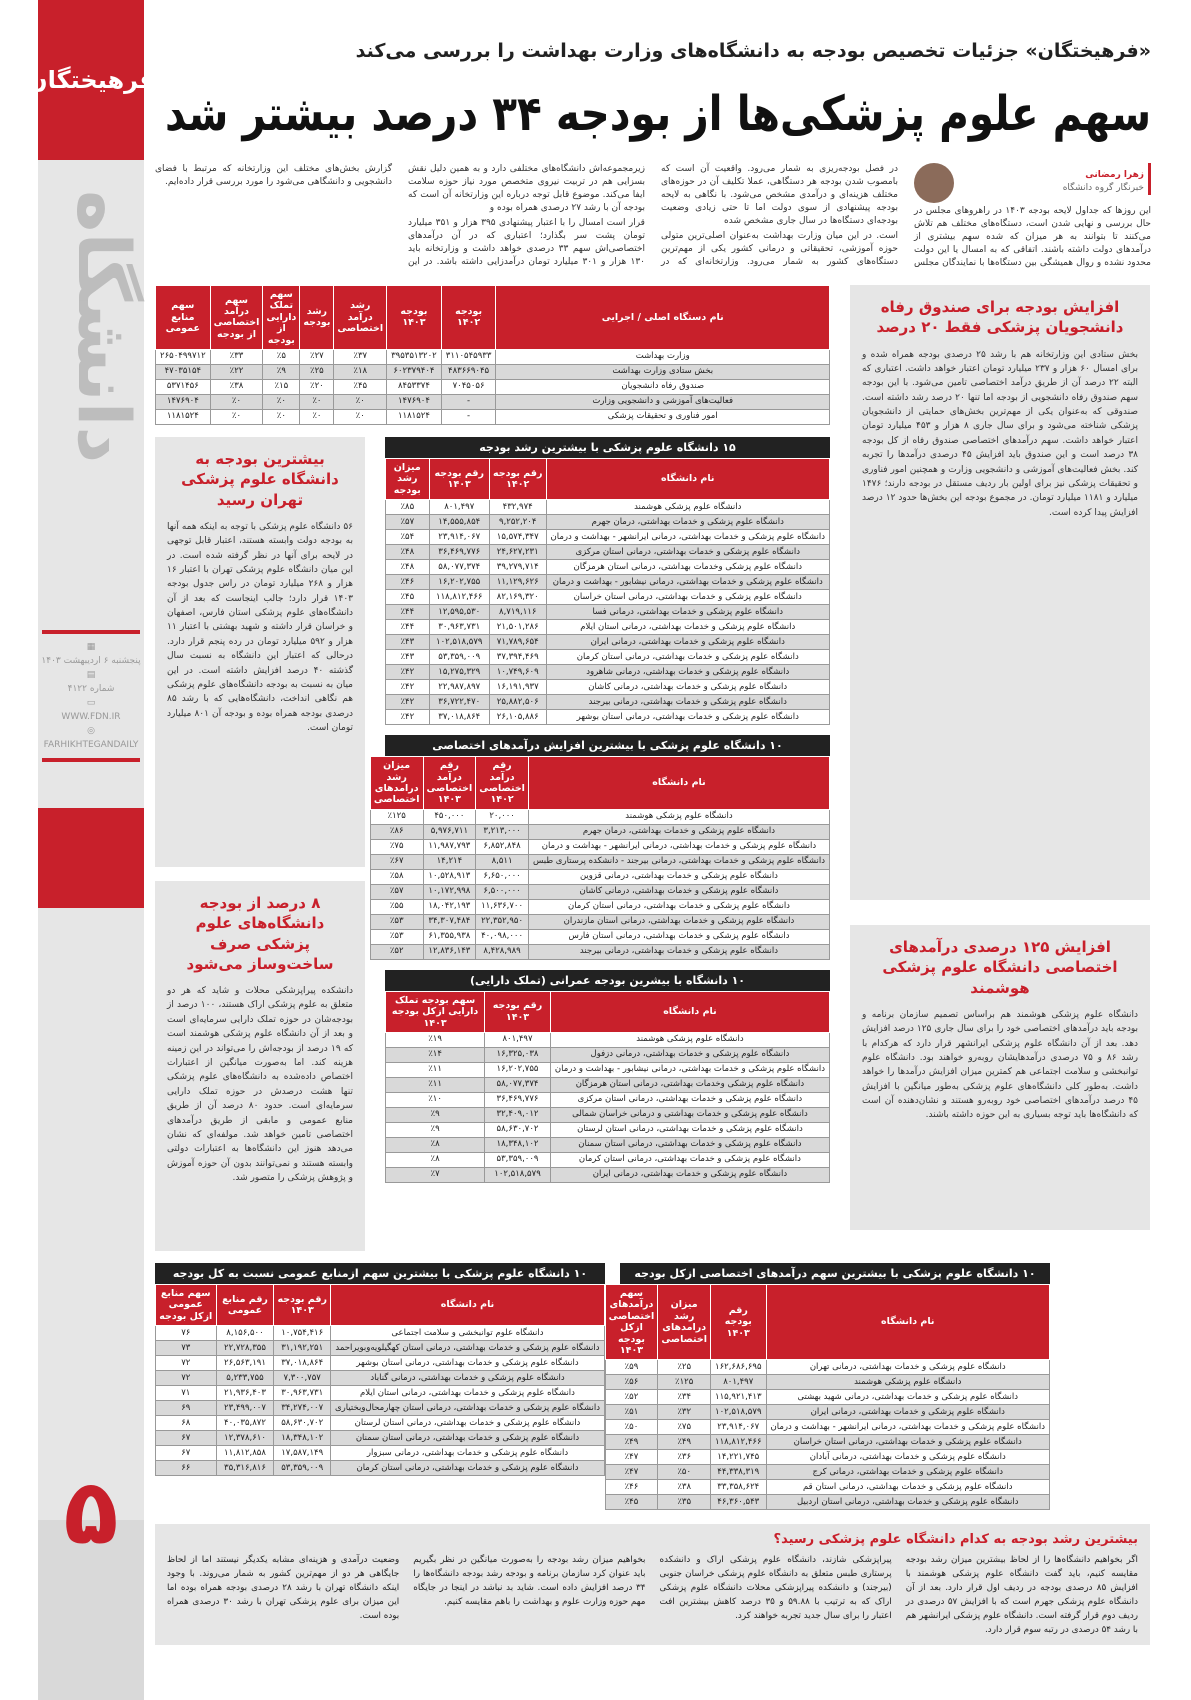 The image size is (1191, 1700). Describe the element at coordinates (183, 386) in the screenshot. I see `value-cell: ۵۳۷۱۴۵۶` at that location.